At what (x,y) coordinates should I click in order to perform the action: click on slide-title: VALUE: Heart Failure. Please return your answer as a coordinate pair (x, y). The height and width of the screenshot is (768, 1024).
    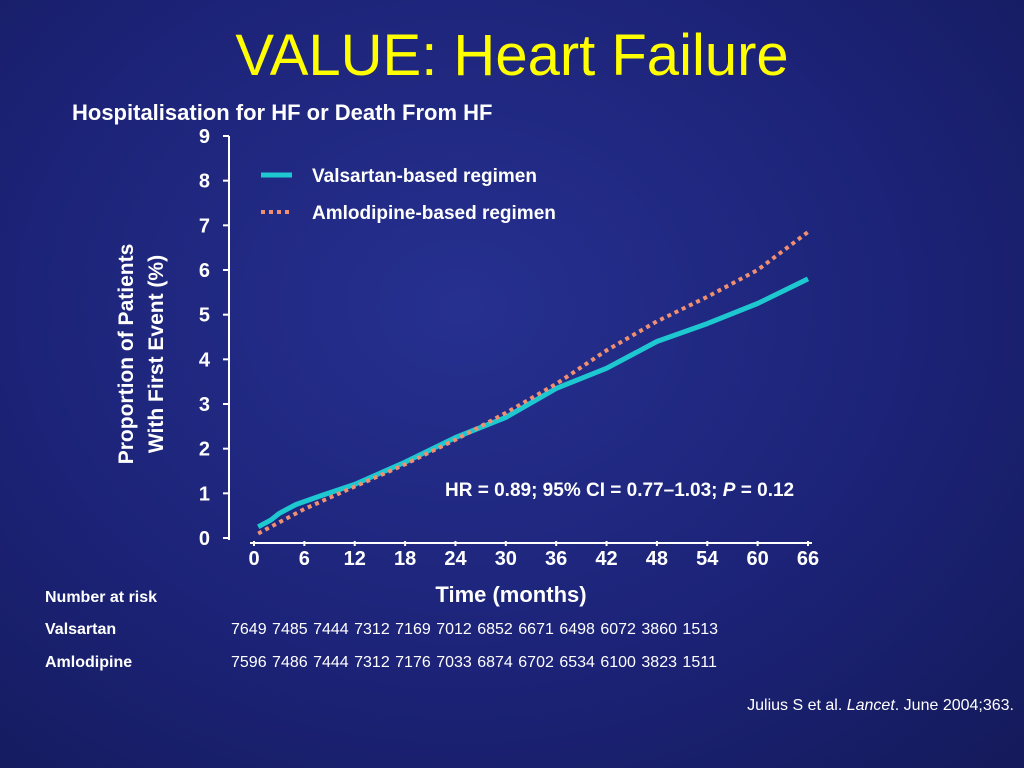
    Looking at the image, I should click on (512, 55).